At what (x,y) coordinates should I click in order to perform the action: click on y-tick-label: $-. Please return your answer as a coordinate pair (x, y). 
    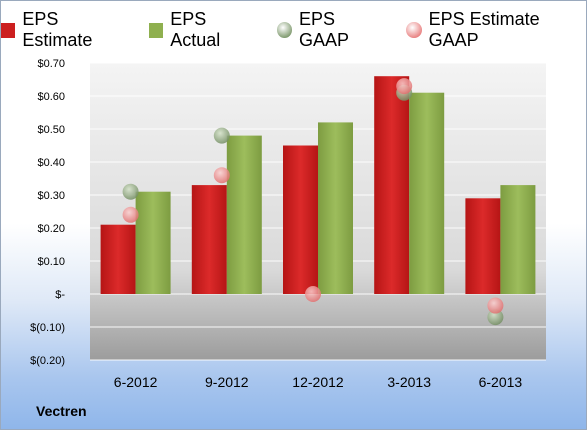
    Looking at the image, I should click on (60, 295).